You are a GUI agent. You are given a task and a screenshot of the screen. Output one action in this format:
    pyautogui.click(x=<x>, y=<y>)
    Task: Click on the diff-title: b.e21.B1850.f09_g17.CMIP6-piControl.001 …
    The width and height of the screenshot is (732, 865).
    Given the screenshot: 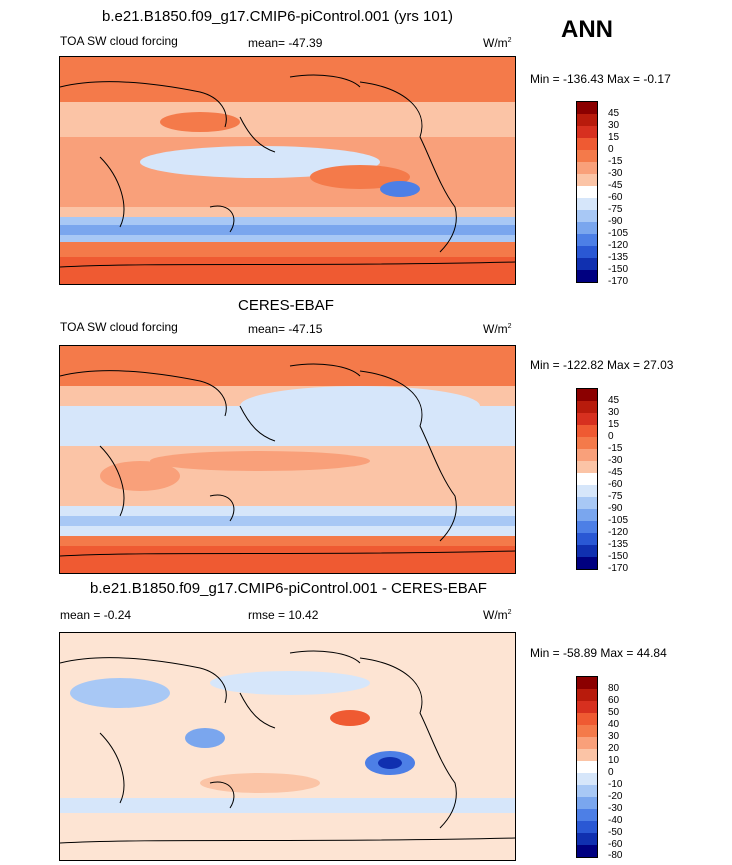 What is the action you would take?
    pyautogui.click(x=288, y=588)
    